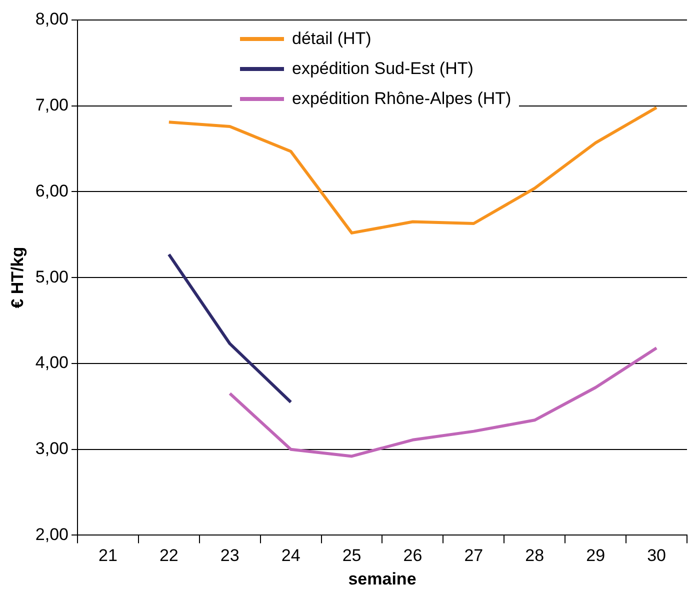 The width and height of the screenshot is (693, 590). I want to click on x-tick-label: 24, so click(290, 556).